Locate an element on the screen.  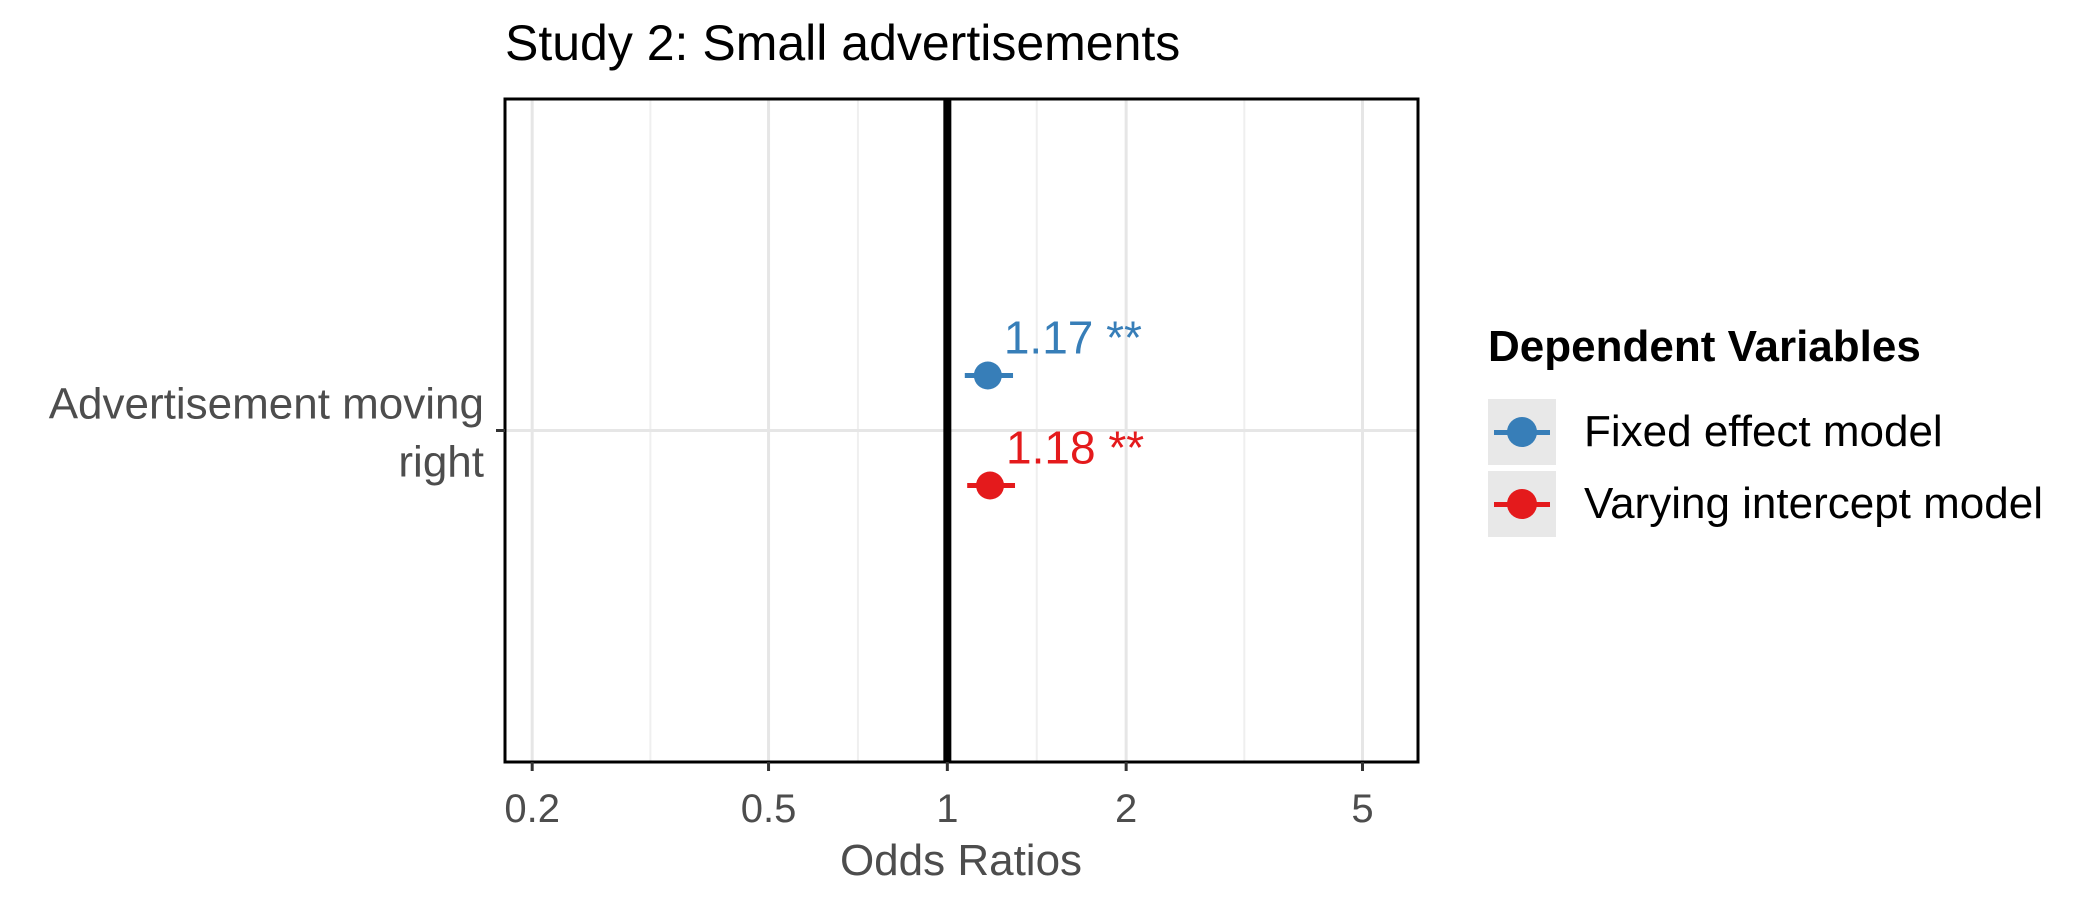
x-tick-label: 5 is located at coordinates (1362, 809).